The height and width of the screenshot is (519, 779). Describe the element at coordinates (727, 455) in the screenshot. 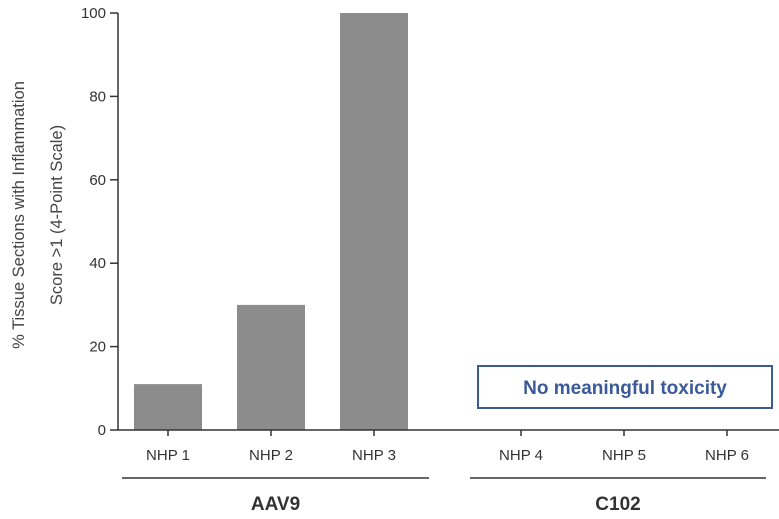

I see `x-tick-label: NHP 6` at that location.